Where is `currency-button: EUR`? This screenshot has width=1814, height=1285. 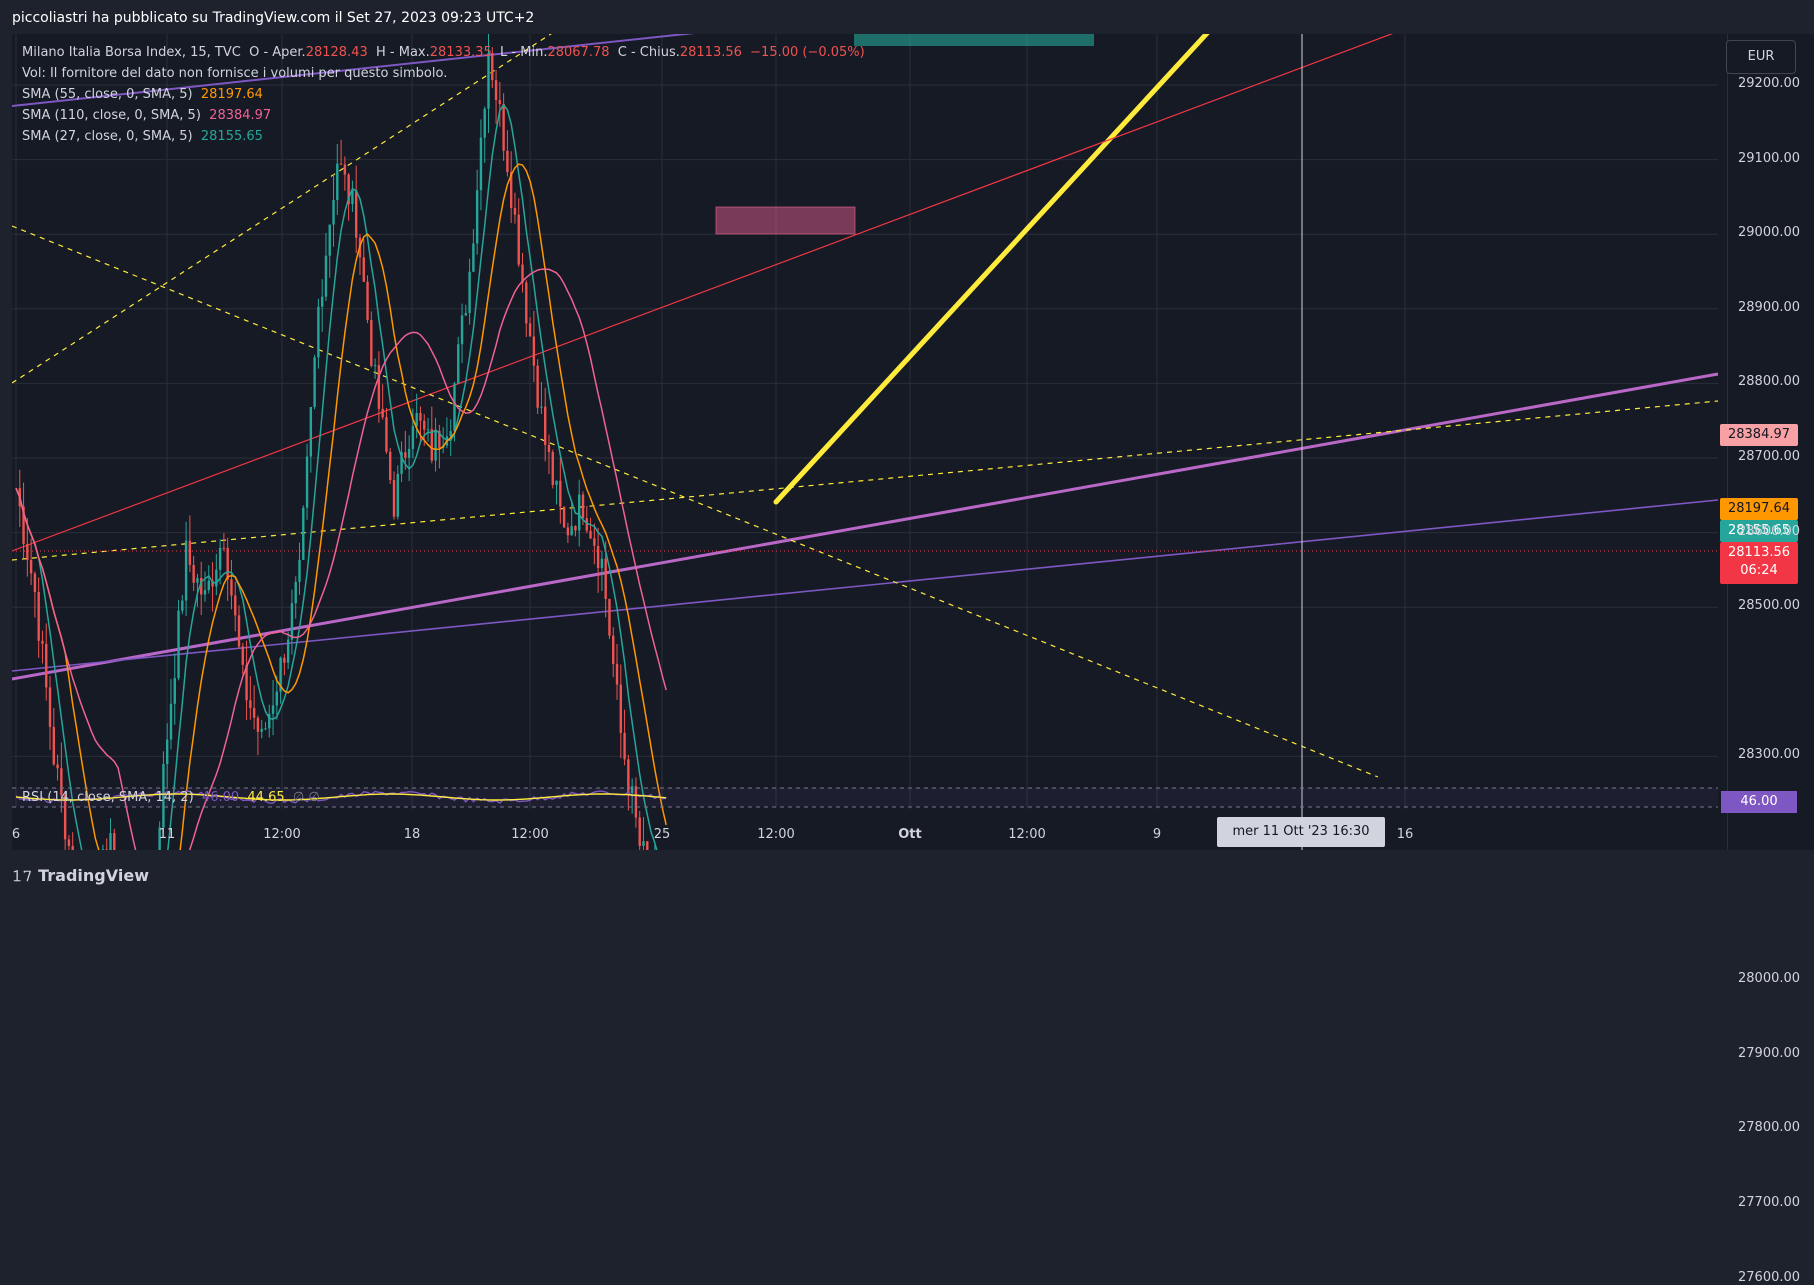 currency-button: EUR is located at coordinates (1761, 57).